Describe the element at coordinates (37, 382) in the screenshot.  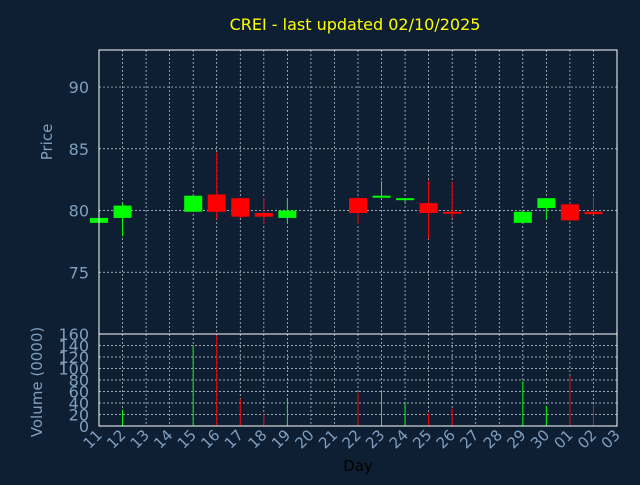
I see `volume-axis-label: Volume (0000)` at that location.